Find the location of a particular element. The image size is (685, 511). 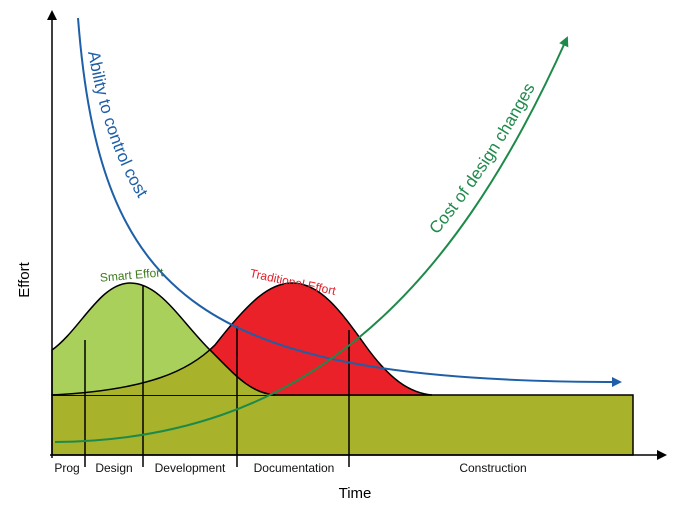

phase-dividers is located at coordinates (217, 376).